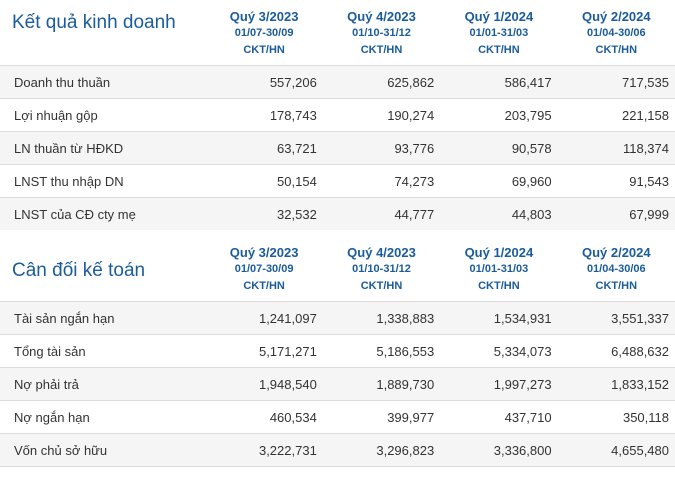  I want to click on value-cell: 1,534,931, so click(499, 318).